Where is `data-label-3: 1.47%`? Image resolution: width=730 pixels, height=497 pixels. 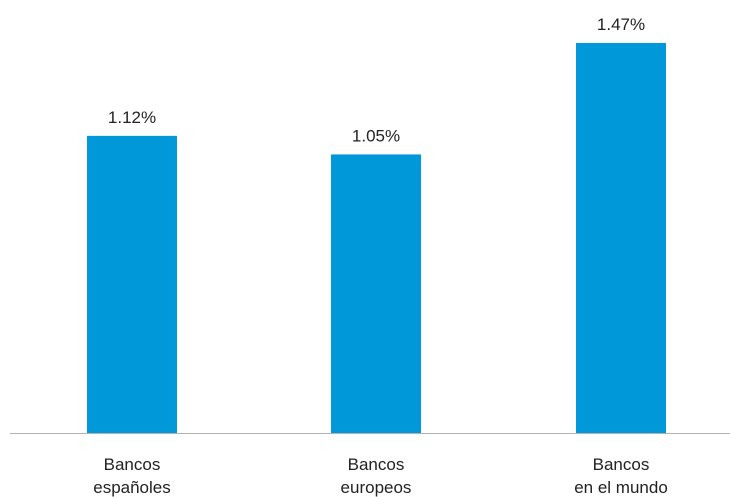 data-label-3: 1.47% is located at coordinates (621, 24).